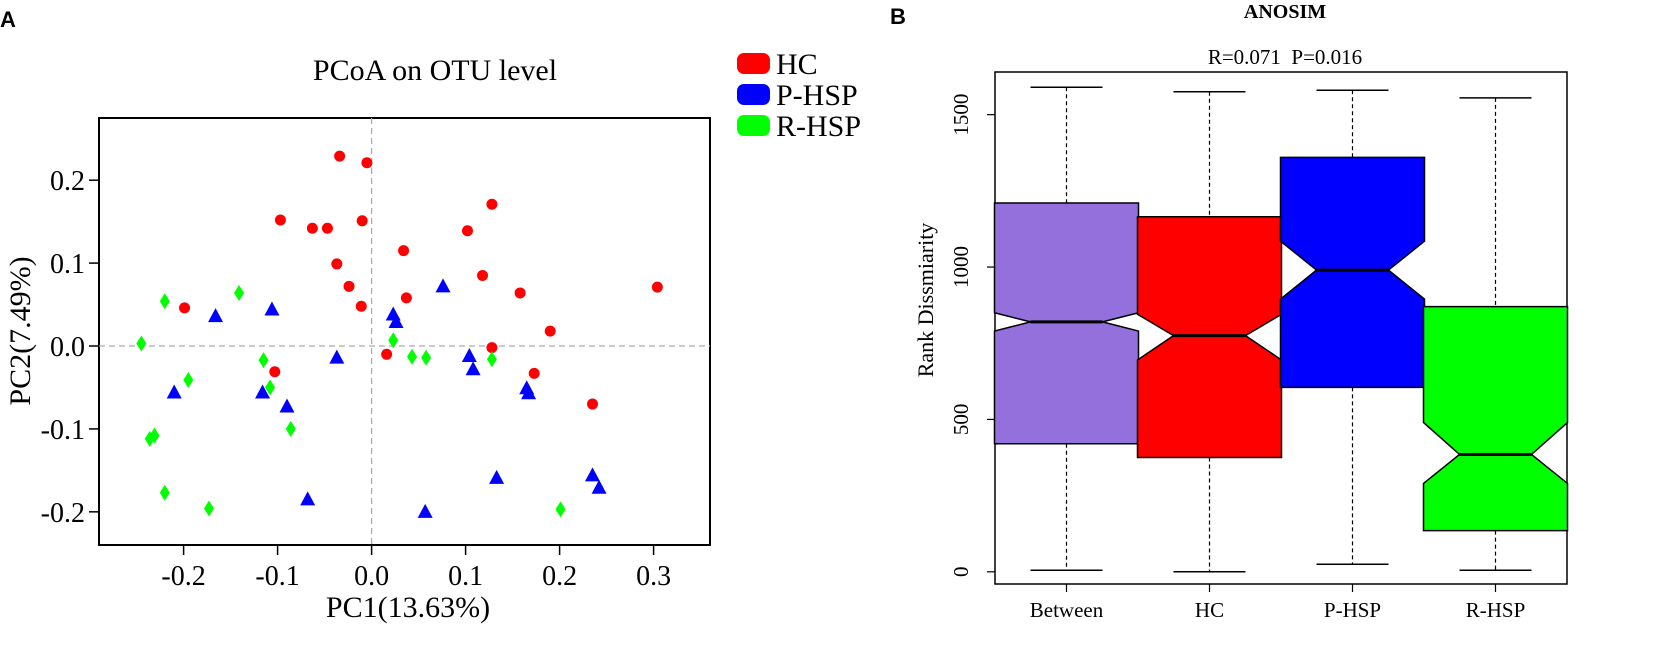  Describe the element at coordinates (1209, 610) in the screenshot. I see `anosim-x-tick-label: HC` at that location.